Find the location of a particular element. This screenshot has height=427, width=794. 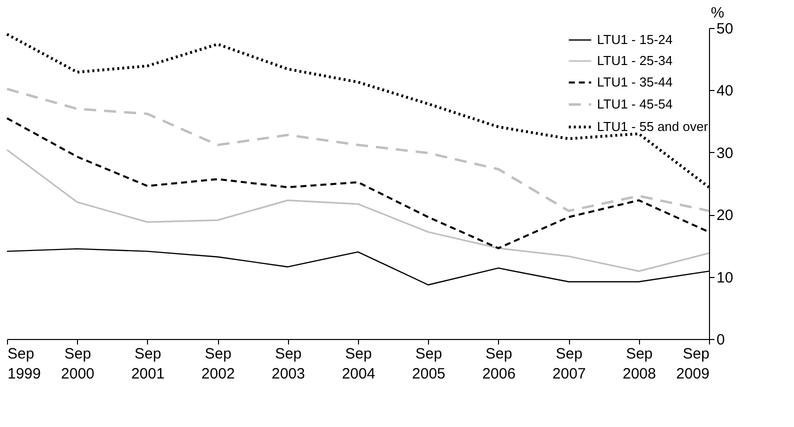

x-tick-label: Sep 2008 is located at coordinates (639, 364).